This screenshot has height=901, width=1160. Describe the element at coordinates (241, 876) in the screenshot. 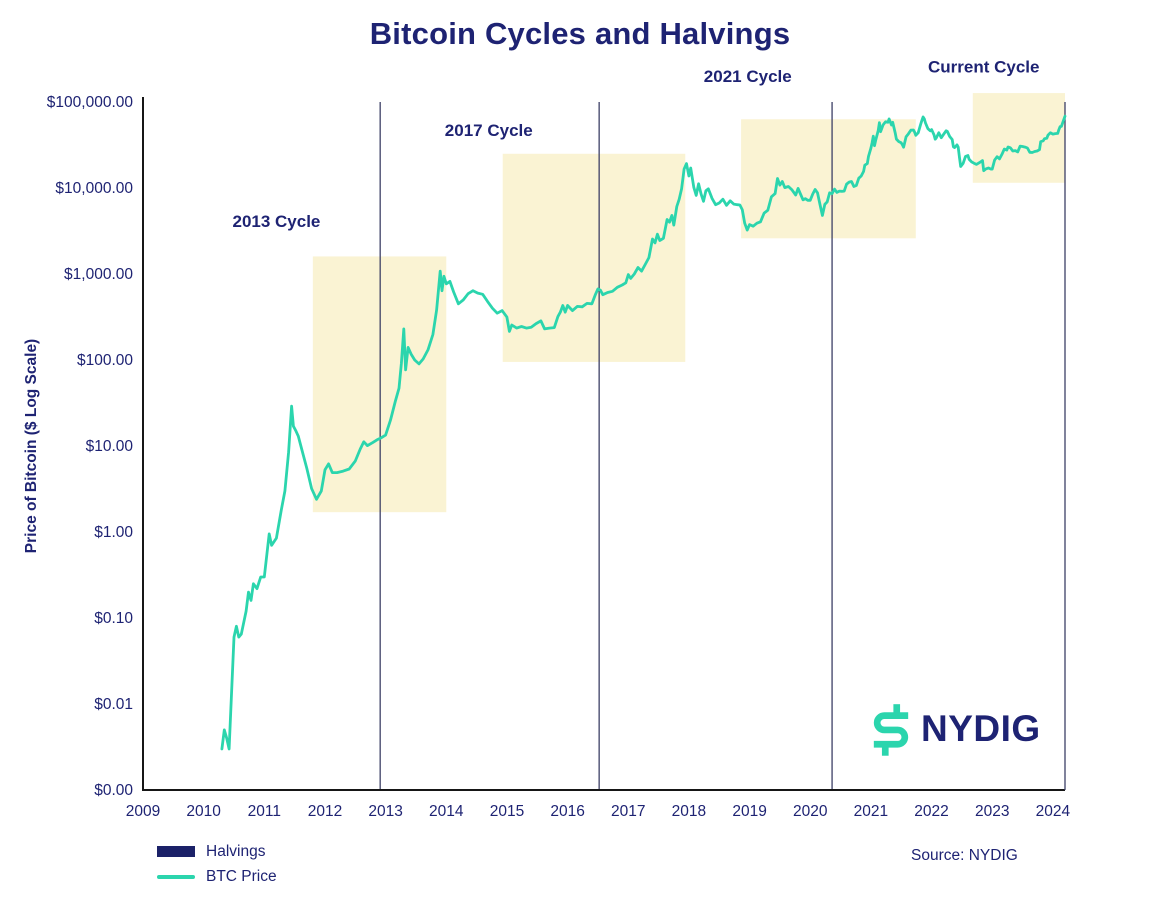

I see `legend-label-btc-price: BTC Price` at that location.